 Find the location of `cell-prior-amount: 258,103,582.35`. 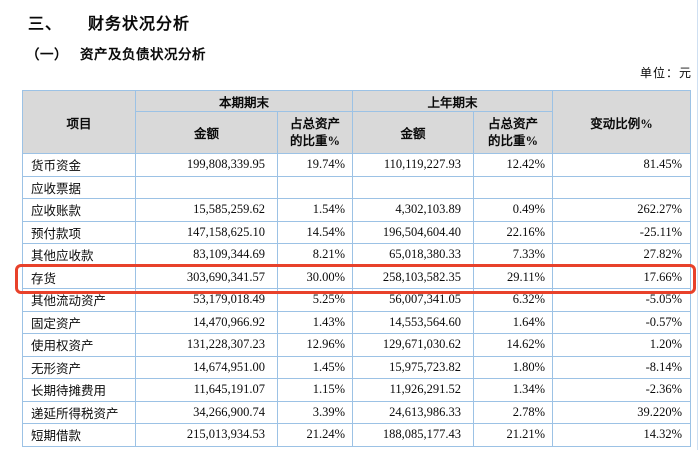

cell-prior-amount: 258,103,582.35 is located at coordinates (413, 277).